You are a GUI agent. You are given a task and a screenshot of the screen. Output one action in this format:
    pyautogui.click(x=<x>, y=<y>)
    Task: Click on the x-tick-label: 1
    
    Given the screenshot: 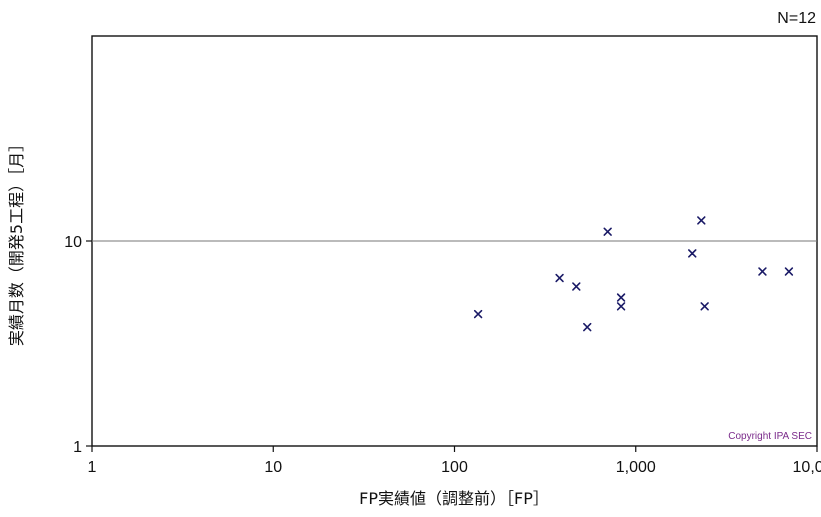 What is the action you would take?
    pyautogui.click(x=92, y=467)
    